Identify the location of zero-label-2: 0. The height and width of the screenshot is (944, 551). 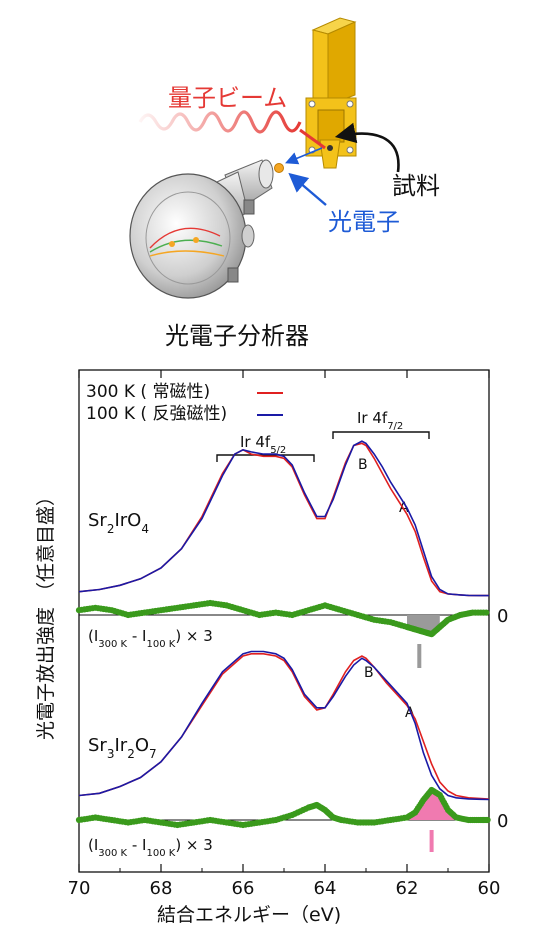
(502, 821).